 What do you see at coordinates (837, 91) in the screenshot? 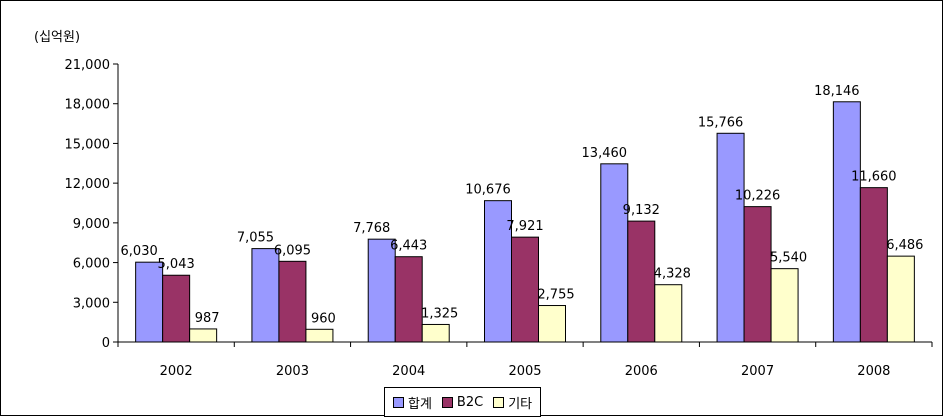
I see `data-label: 18,146` at bounding box center [837, 91].